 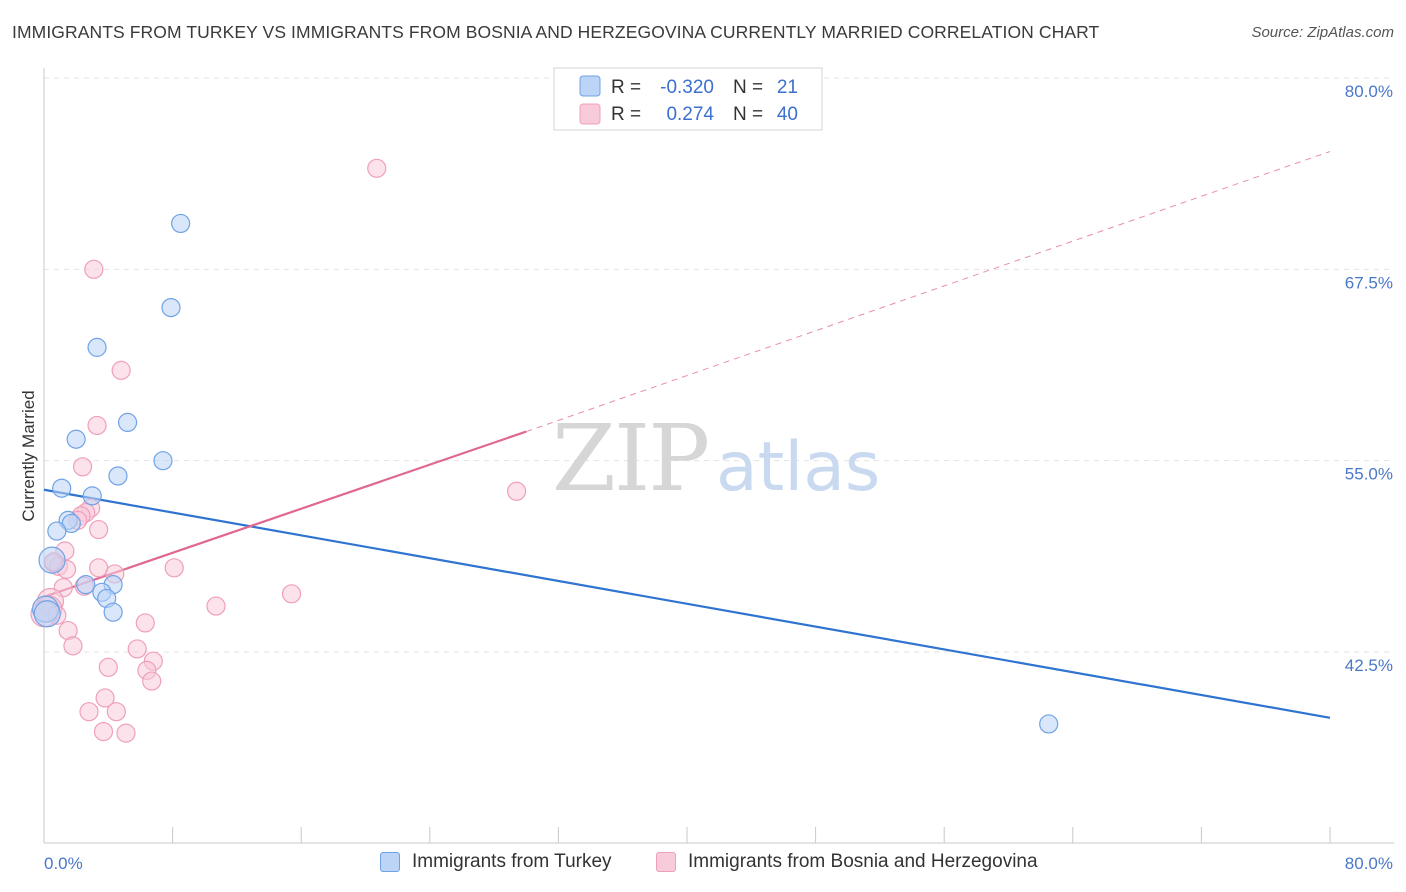 What do you see at coordinates (626, 87) in the screenshot?
I see `legend-r-label-turkey: R =` at bounding box center [626, 87].